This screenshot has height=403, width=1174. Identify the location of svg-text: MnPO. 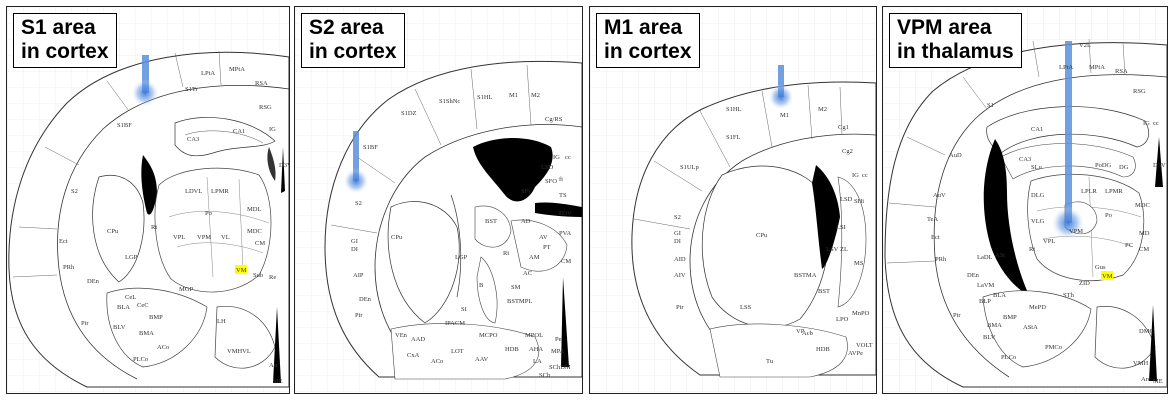
(861, 313).